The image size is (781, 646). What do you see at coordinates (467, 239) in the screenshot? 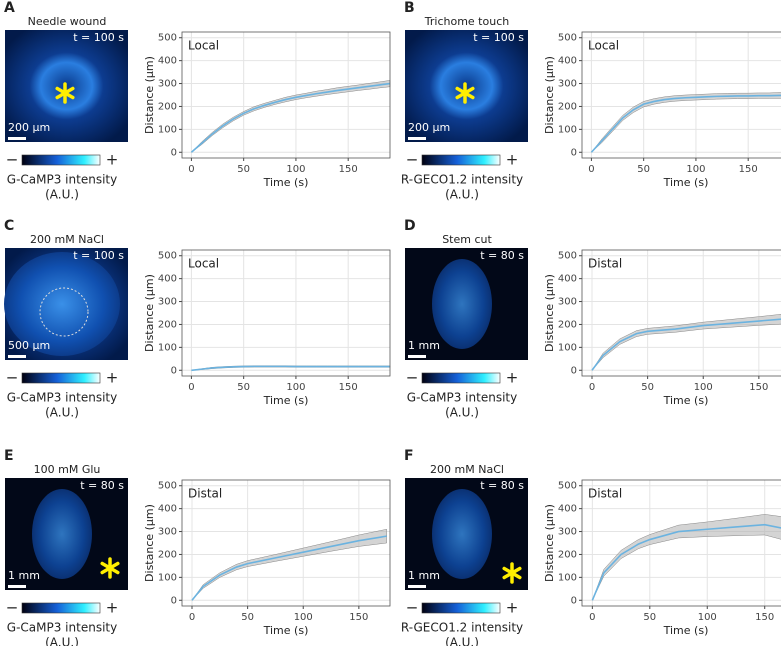
I see `image-title: Stem cut` at bounding box center [467, 239].